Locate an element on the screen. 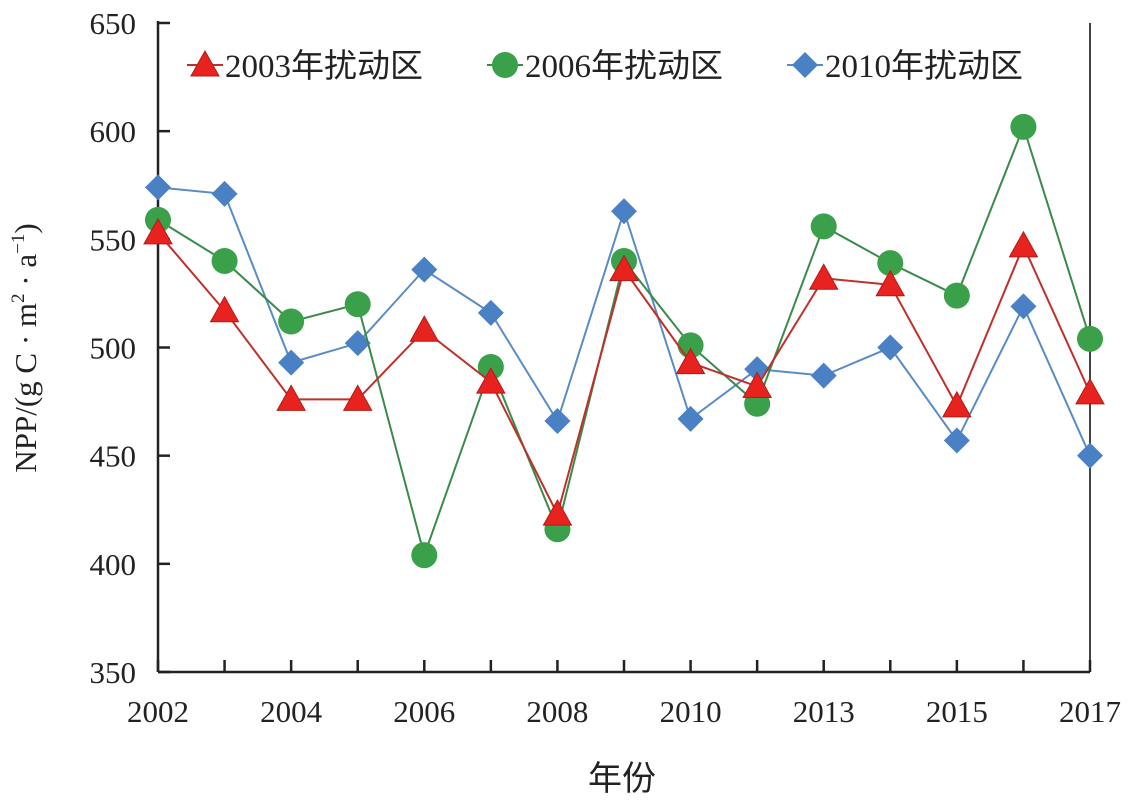 The height and width of the screenshot is (802, 1137). legend: 2003年扰动区 2006年扰动区 2010年扰动区 is located at coordinates (605, 66).